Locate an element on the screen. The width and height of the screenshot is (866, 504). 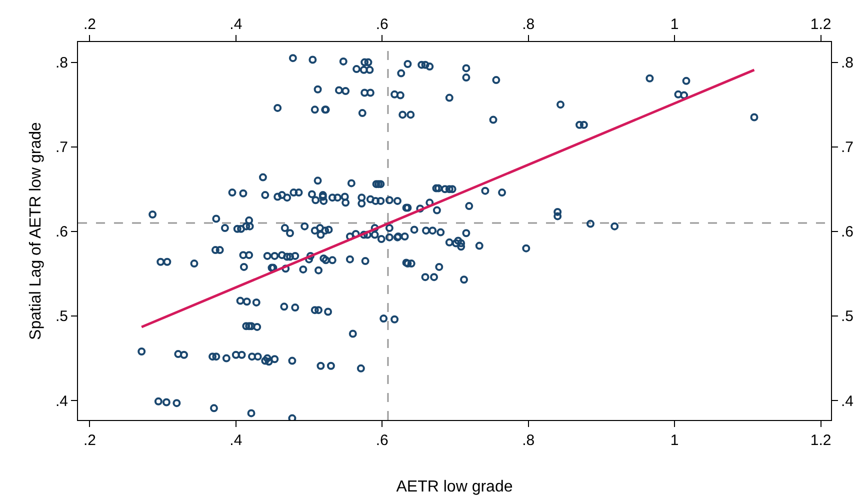
y2-tick-label: .8 is located at coordinates (847, 63).